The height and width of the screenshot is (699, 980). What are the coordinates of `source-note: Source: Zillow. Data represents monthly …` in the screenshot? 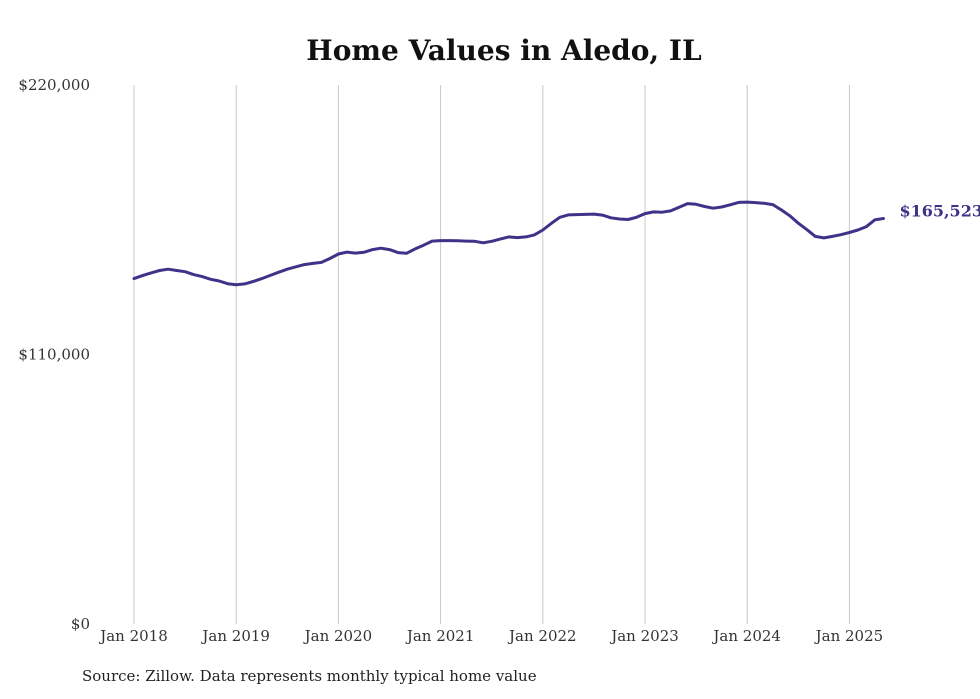 It's located at (309, 676).